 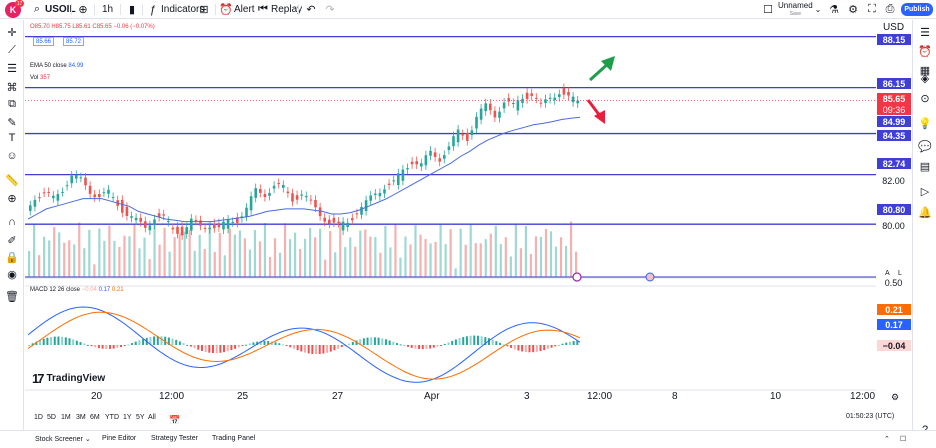 What do you see at coordinates (63, 439) in the screenshot?
I see `tab-stock-screener: Stock Screener ⌄` at bounding box center [63, 439].